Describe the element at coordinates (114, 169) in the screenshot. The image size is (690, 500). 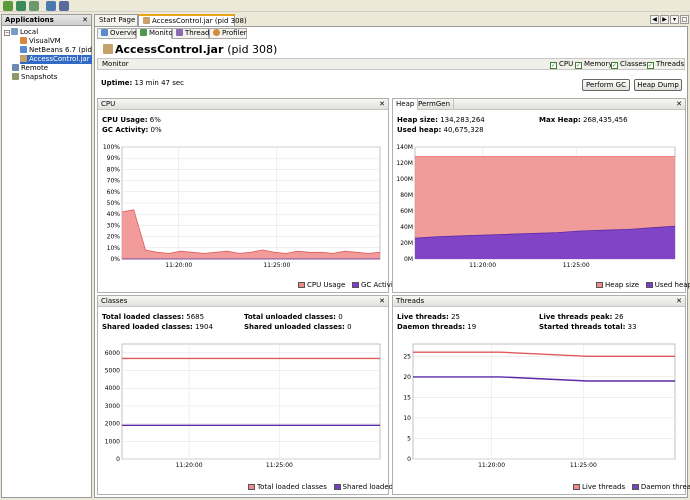
I see `y-tick-label: 80%` at that location.